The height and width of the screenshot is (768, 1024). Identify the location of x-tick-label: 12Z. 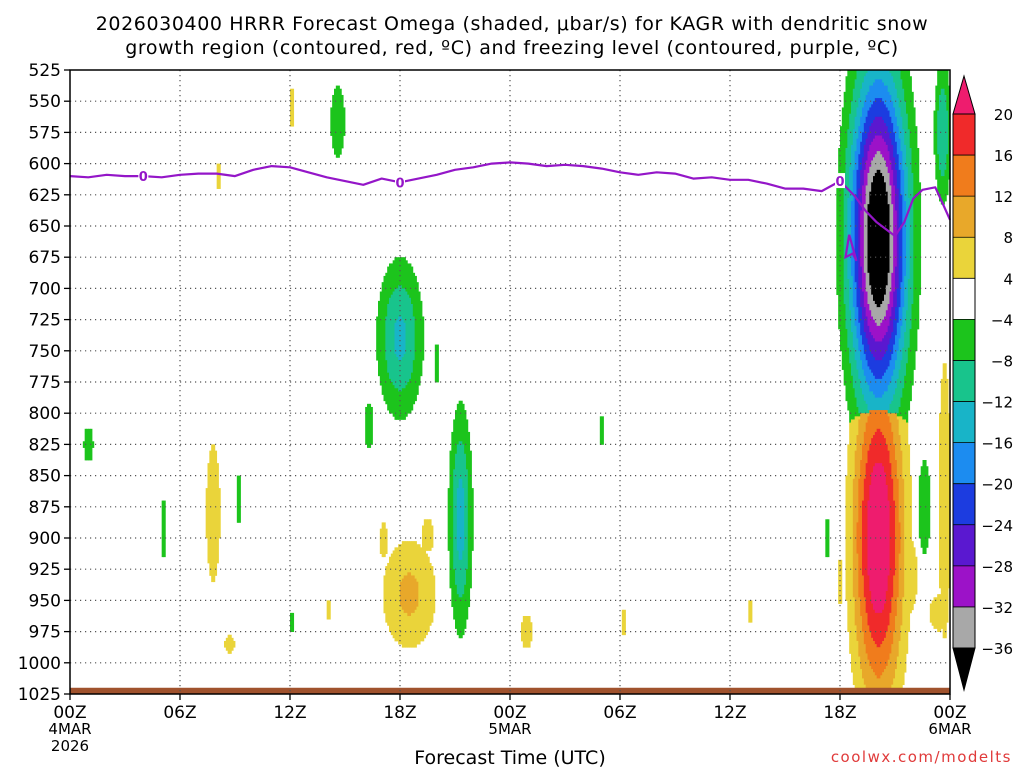
(289, 713).